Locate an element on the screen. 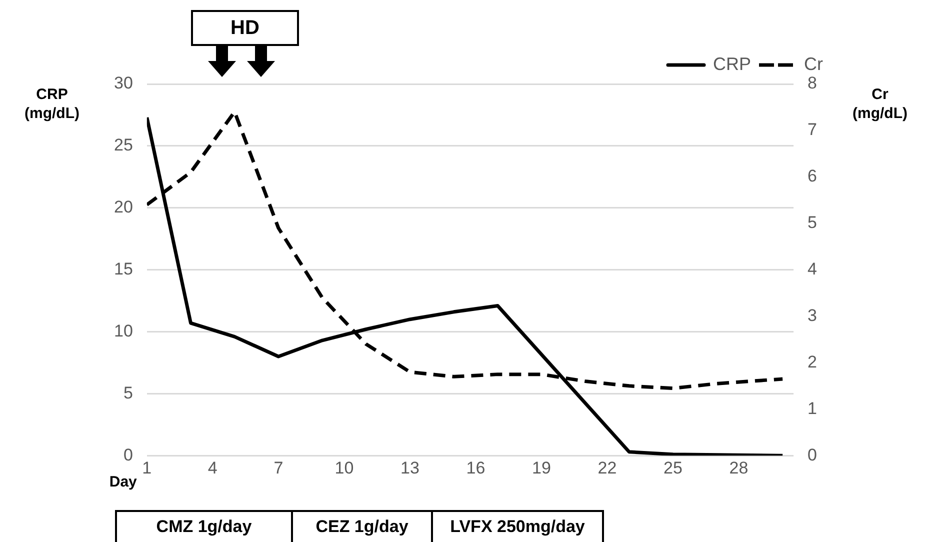  y2-tick-label: 7 is located at coordinates (813, 130).